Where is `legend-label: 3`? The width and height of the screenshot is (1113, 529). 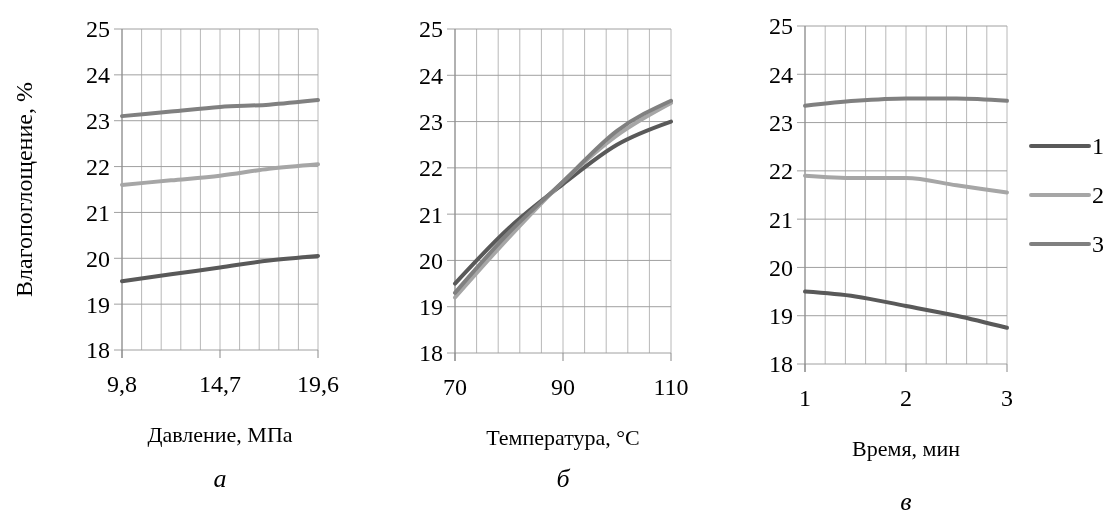
legend-label: 3 is located at coordinates (1098, 244).